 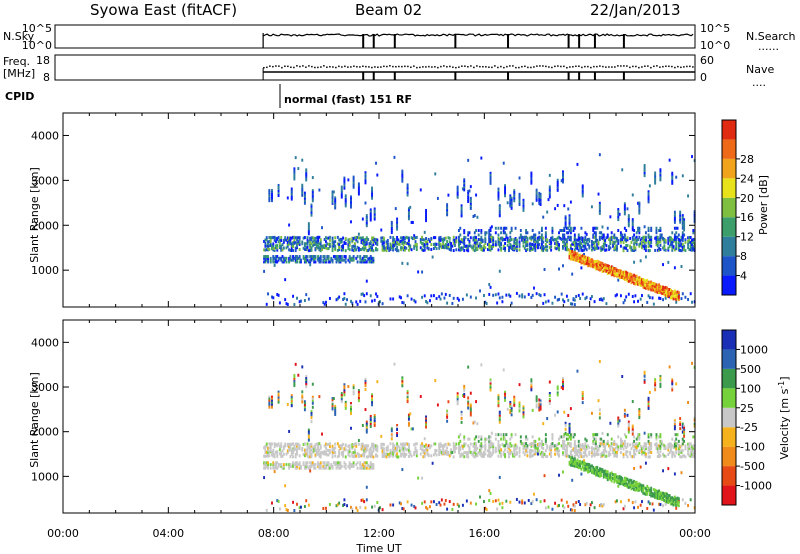 I want to click on date-title: 22/Jan/2013, so click(x=635, y=10).